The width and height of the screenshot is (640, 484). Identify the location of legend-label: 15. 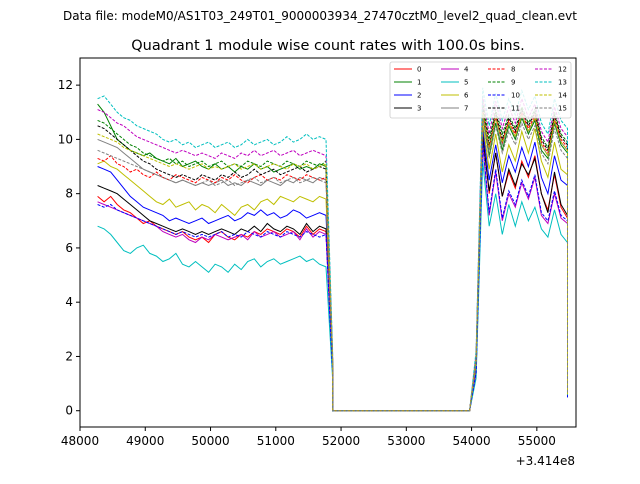
(562, 109).